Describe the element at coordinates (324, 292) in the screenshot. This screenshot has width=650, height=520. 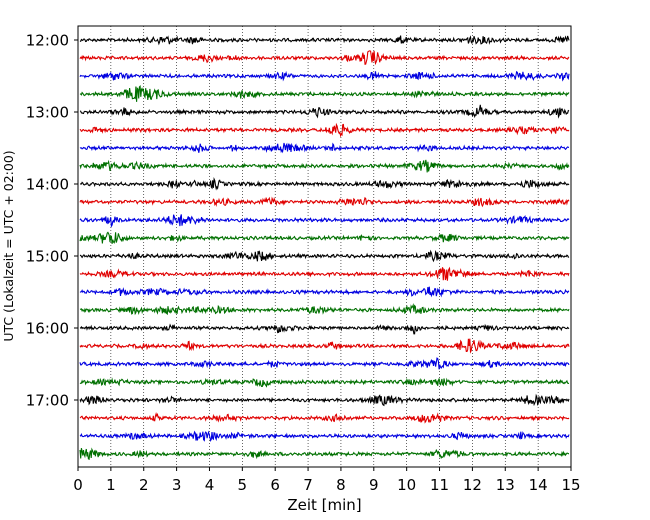
I see `trace-row-15:30` at that location.